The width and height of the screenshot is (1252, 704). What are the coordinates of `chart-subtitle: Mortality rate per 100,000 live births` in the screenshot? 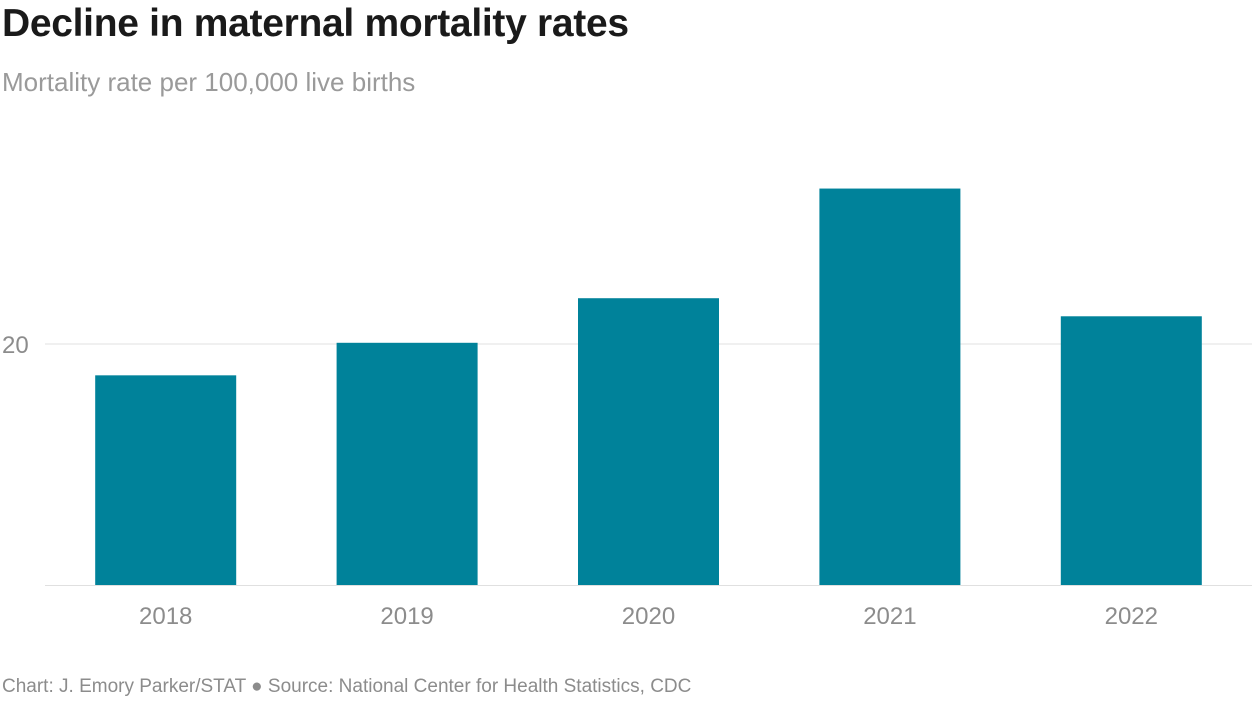 It's located at (209, 82).